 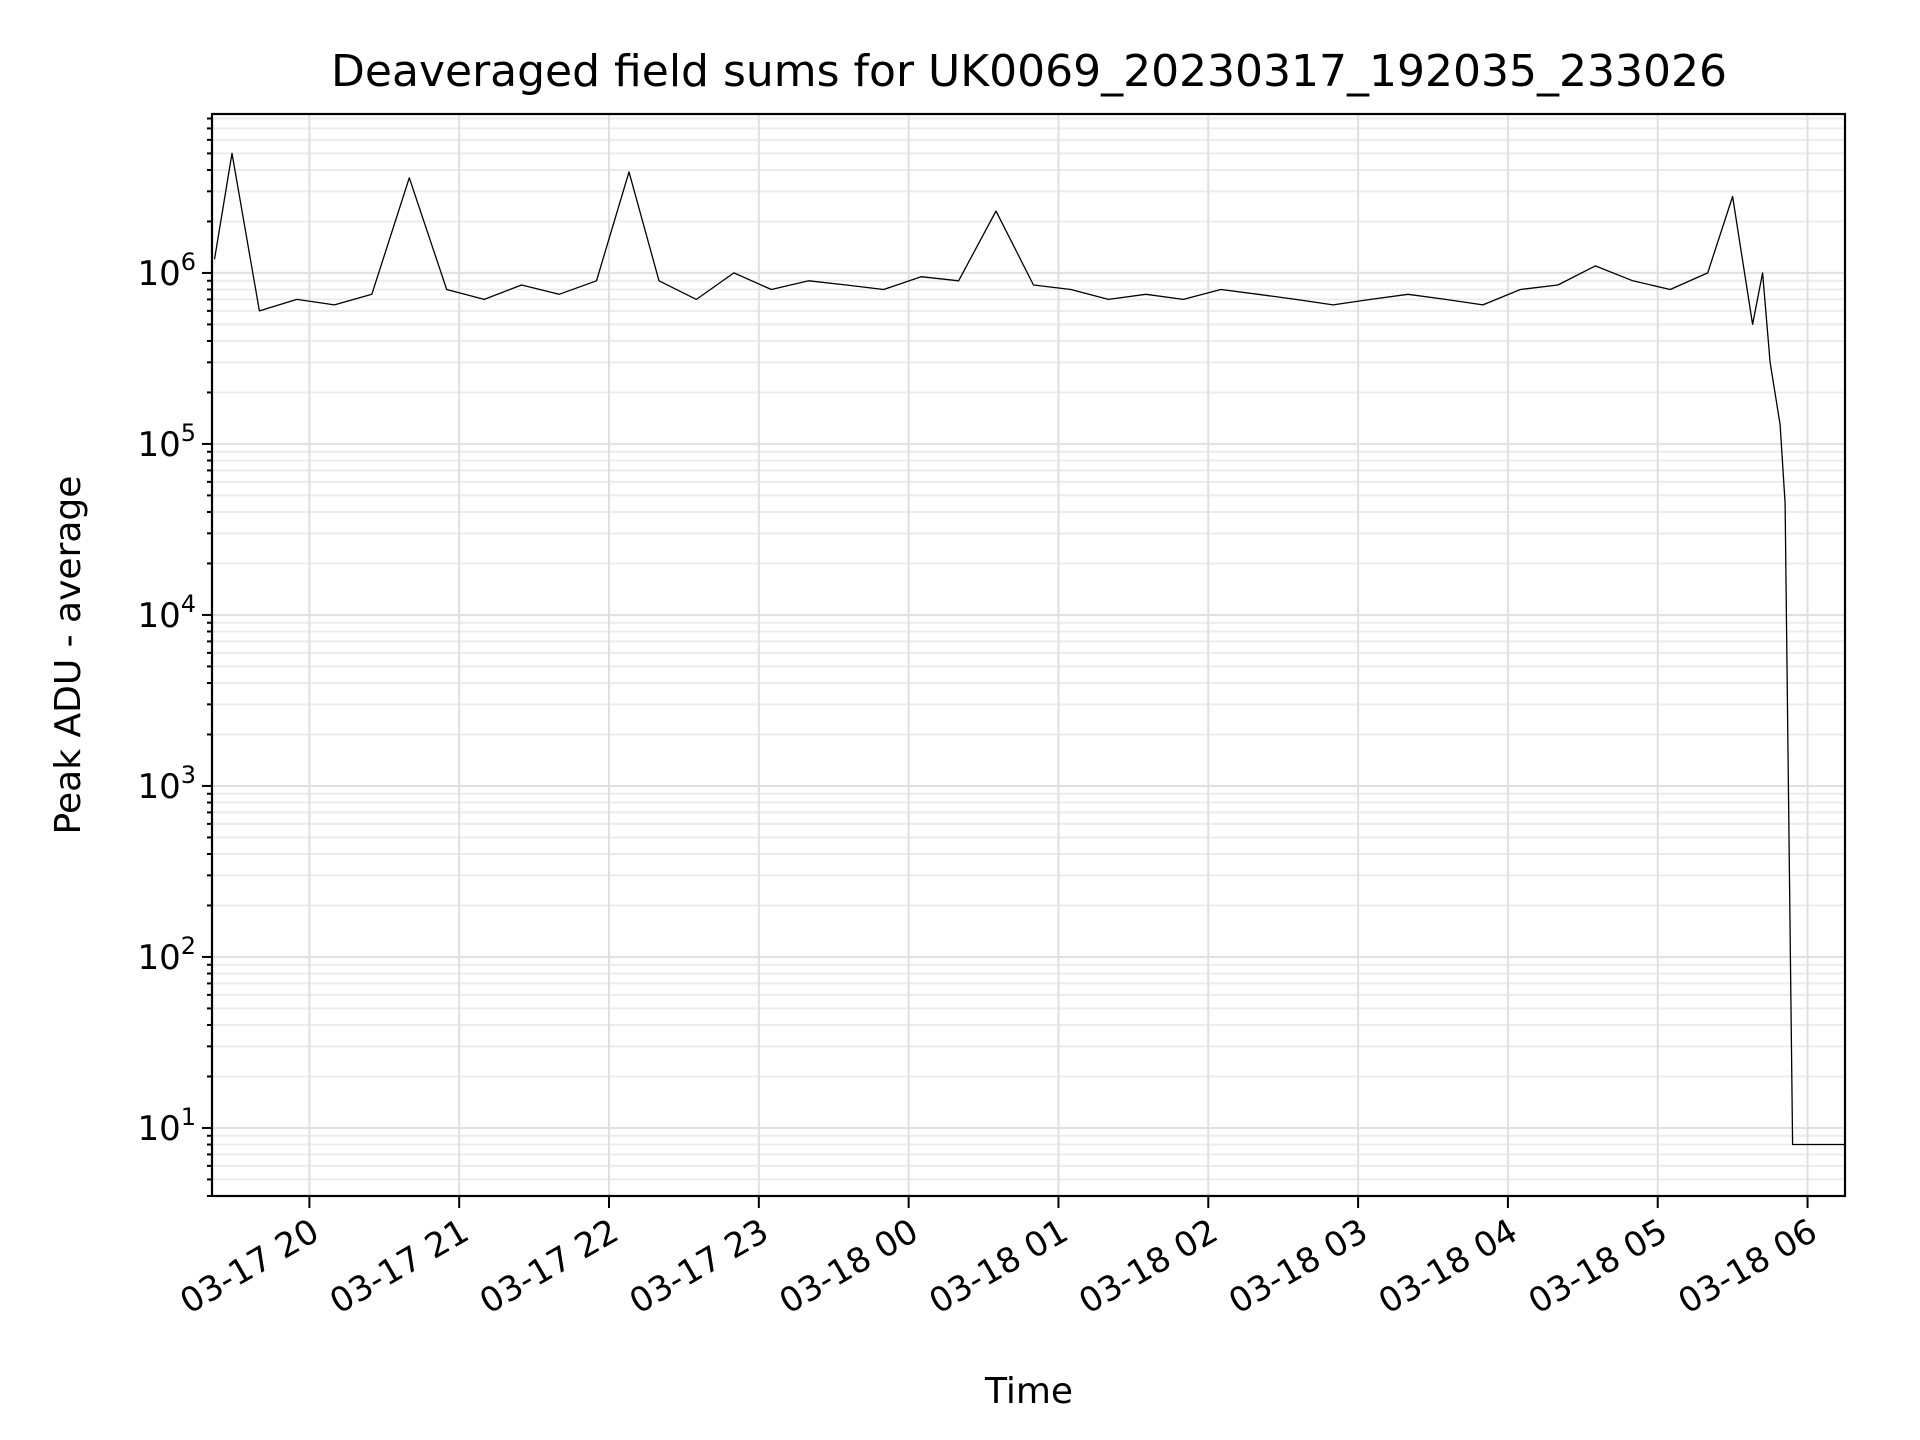 I want to click on x-tick-label: 03-18 02, so click(x=1148, y=1266).